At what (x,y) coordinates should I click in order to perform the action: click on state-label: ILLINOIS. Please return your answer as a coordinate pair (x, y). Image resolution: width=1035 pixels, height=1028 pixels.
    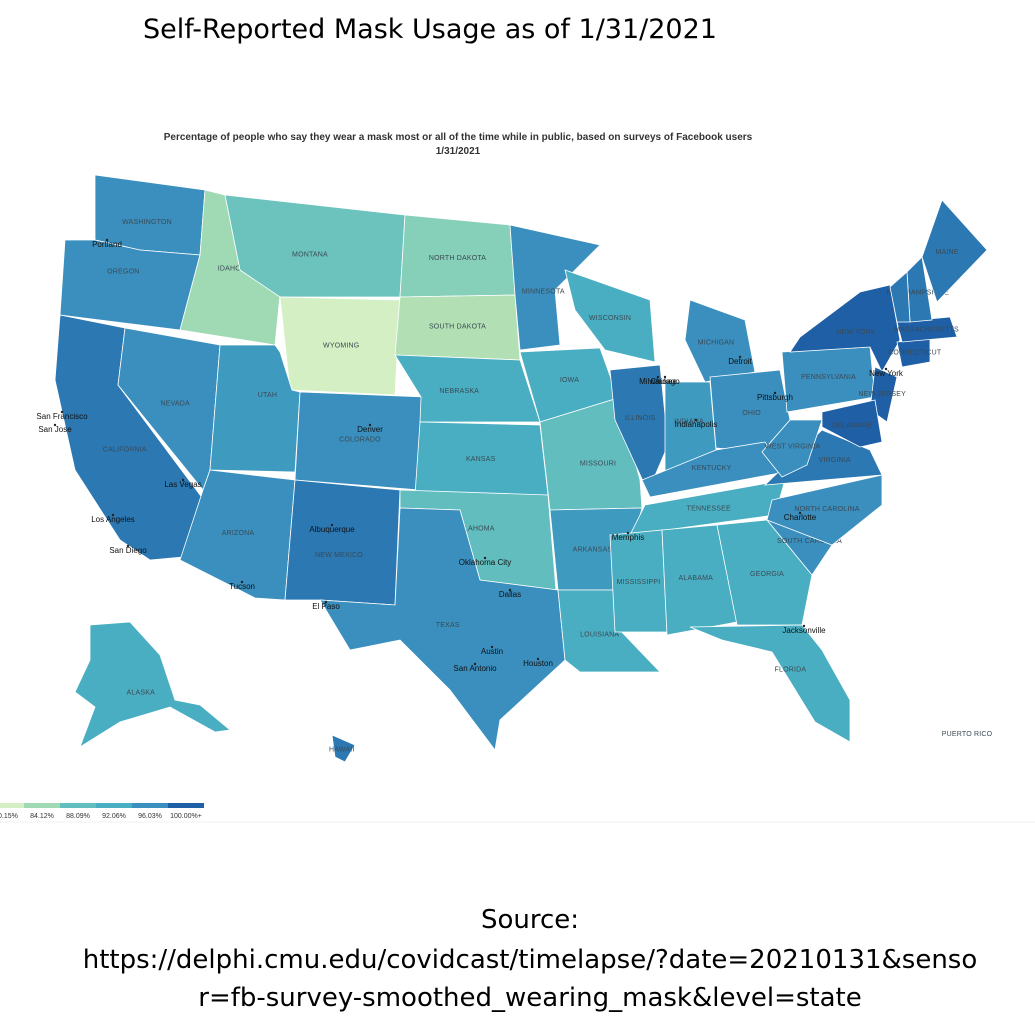
    Looking at the image, I should click on (640, 418).